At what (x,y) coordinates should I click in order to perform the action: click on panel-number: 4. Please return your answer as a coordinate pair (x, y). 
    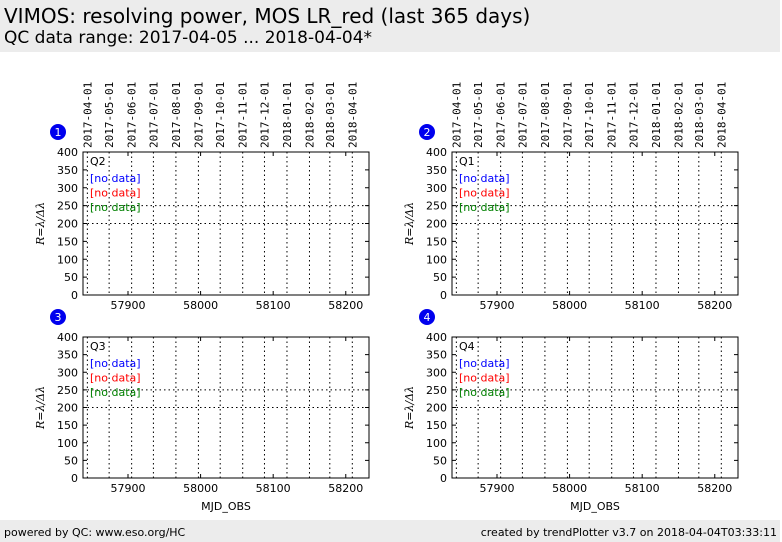
    Looking at the image, I should click on (427, 317).